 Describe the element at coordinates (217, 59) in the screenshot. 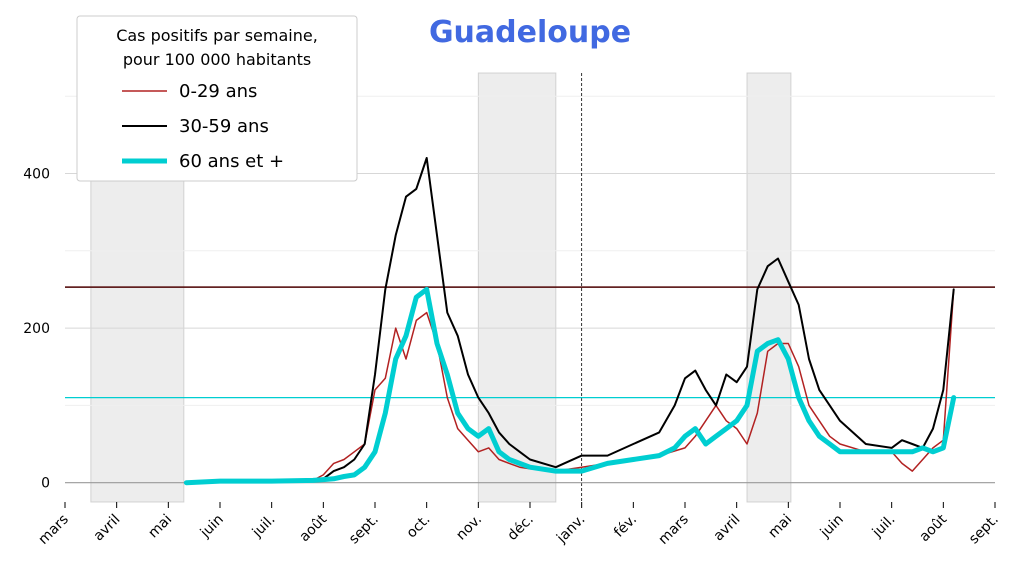

I see `legend-title-line-2: pour 100 000 habitants` at that location.